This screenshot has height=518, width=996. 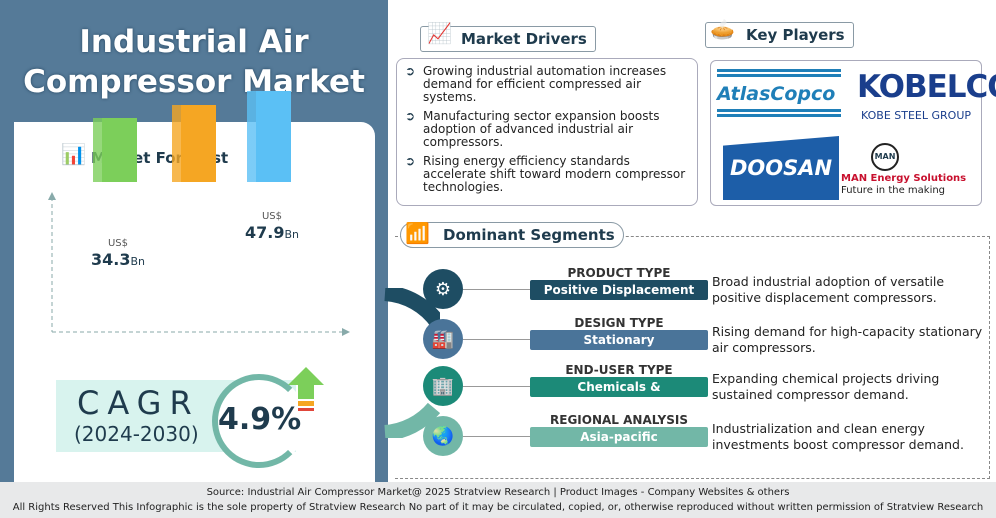 I want to click on bar-category-label: 2023, so click(x=115, y=322).